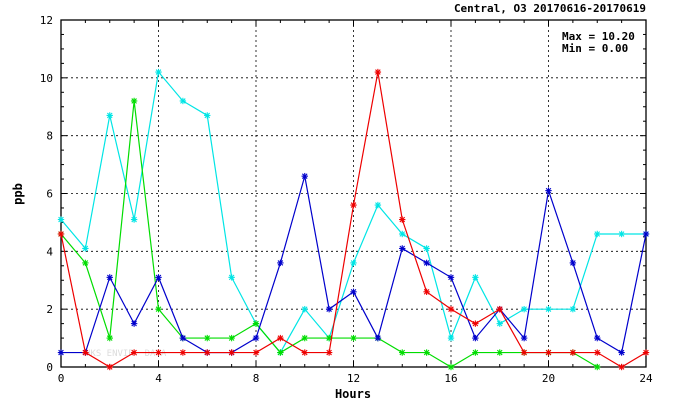 Image resolution: width=674 pixels, height=409 pixels. I want to click on x-tick-label: 20, so click(548, 378).